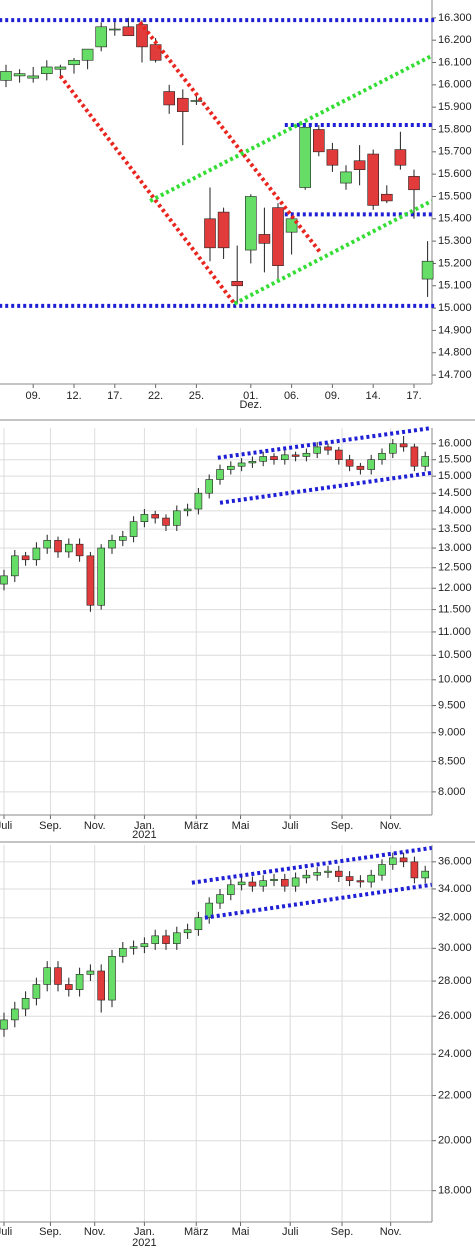  Describe the element at coordinates (455, 85) in the screenshot. I see `y-tick-label: 16.000` at that location.